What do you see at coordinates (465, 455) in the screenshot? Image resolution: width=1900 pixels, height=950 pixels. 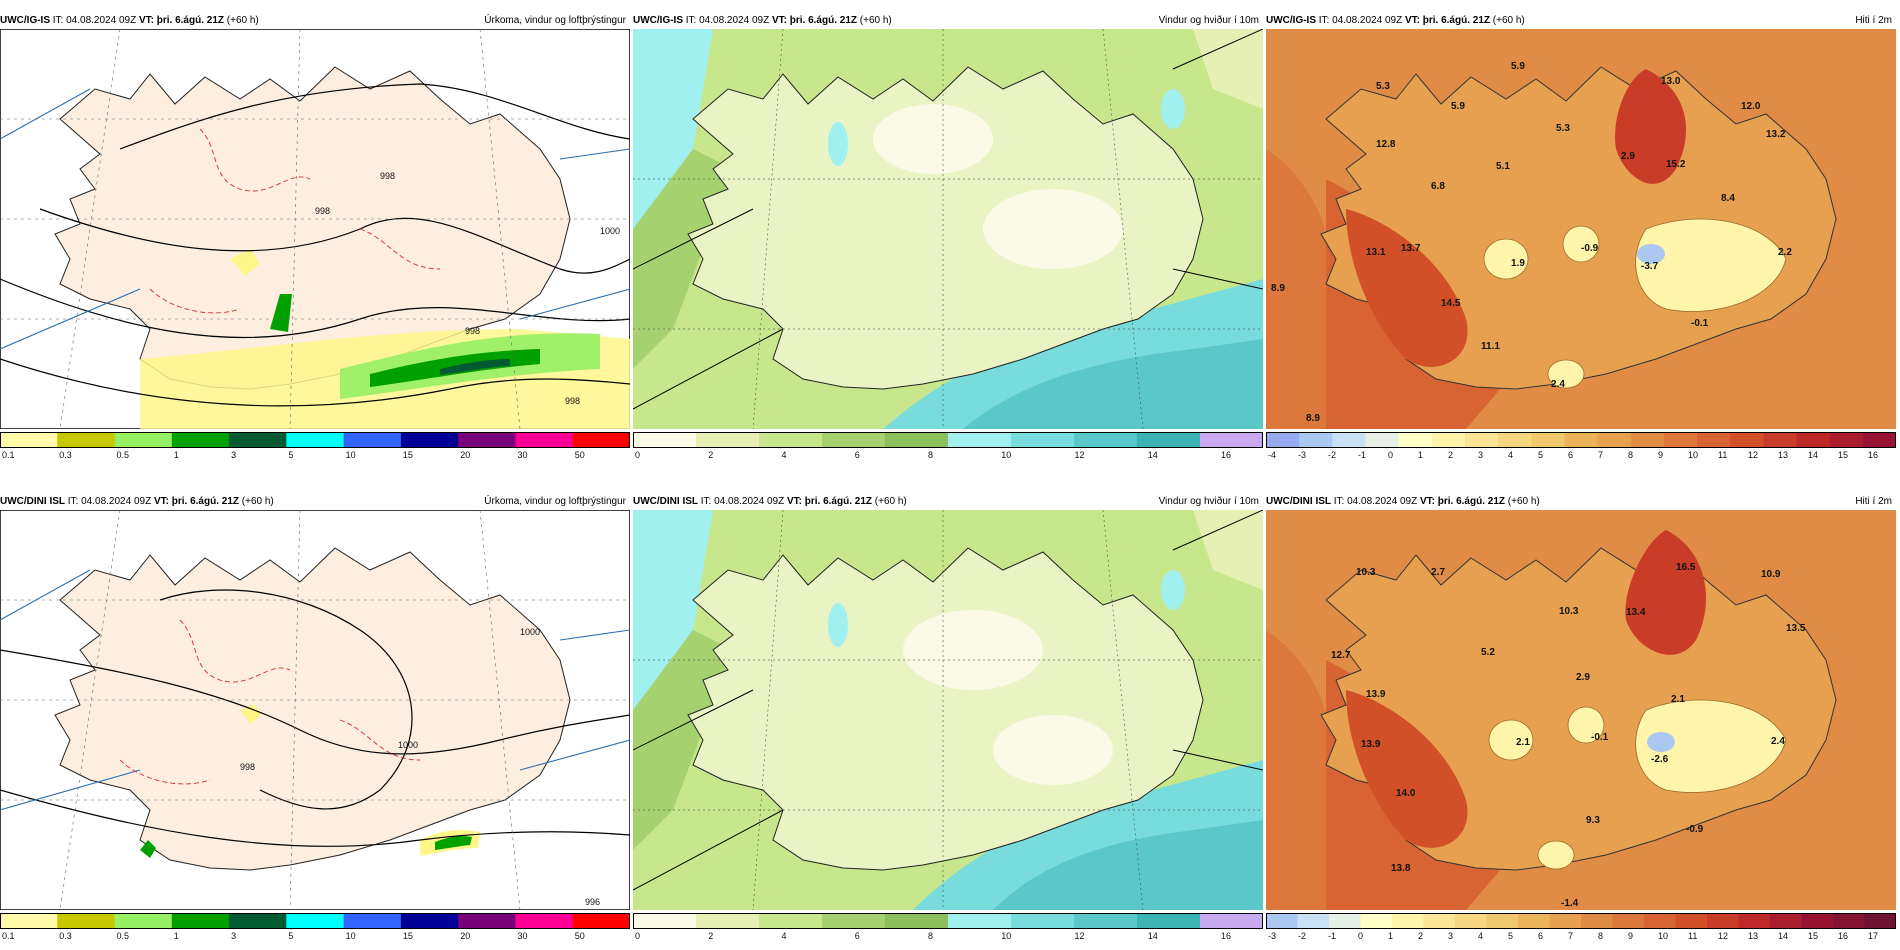 I see `legend-tick-label: 20` at bounding box center [465, 455].